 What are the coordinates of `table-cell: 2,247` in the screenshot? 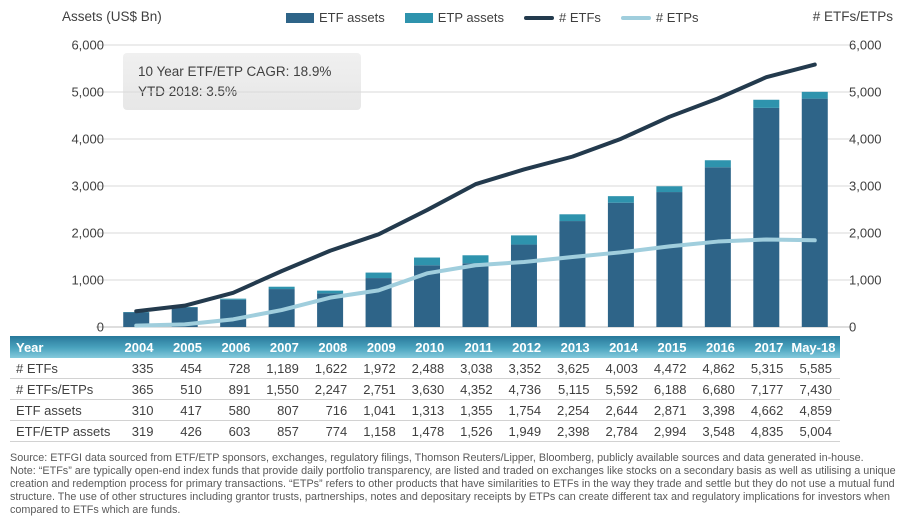 It's located at (331, 389).